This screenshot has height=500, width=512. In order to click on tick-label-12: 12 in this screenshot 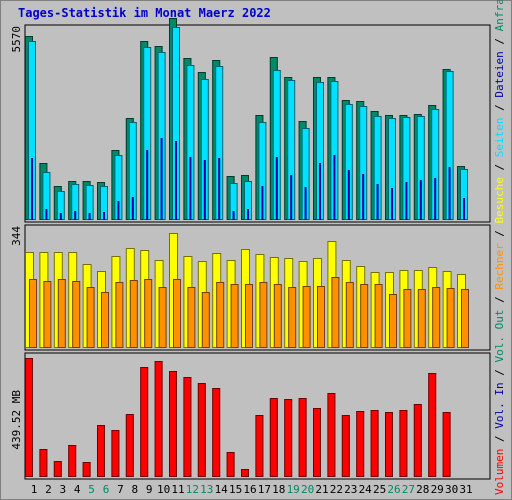, I will do `click(192, 489)`.